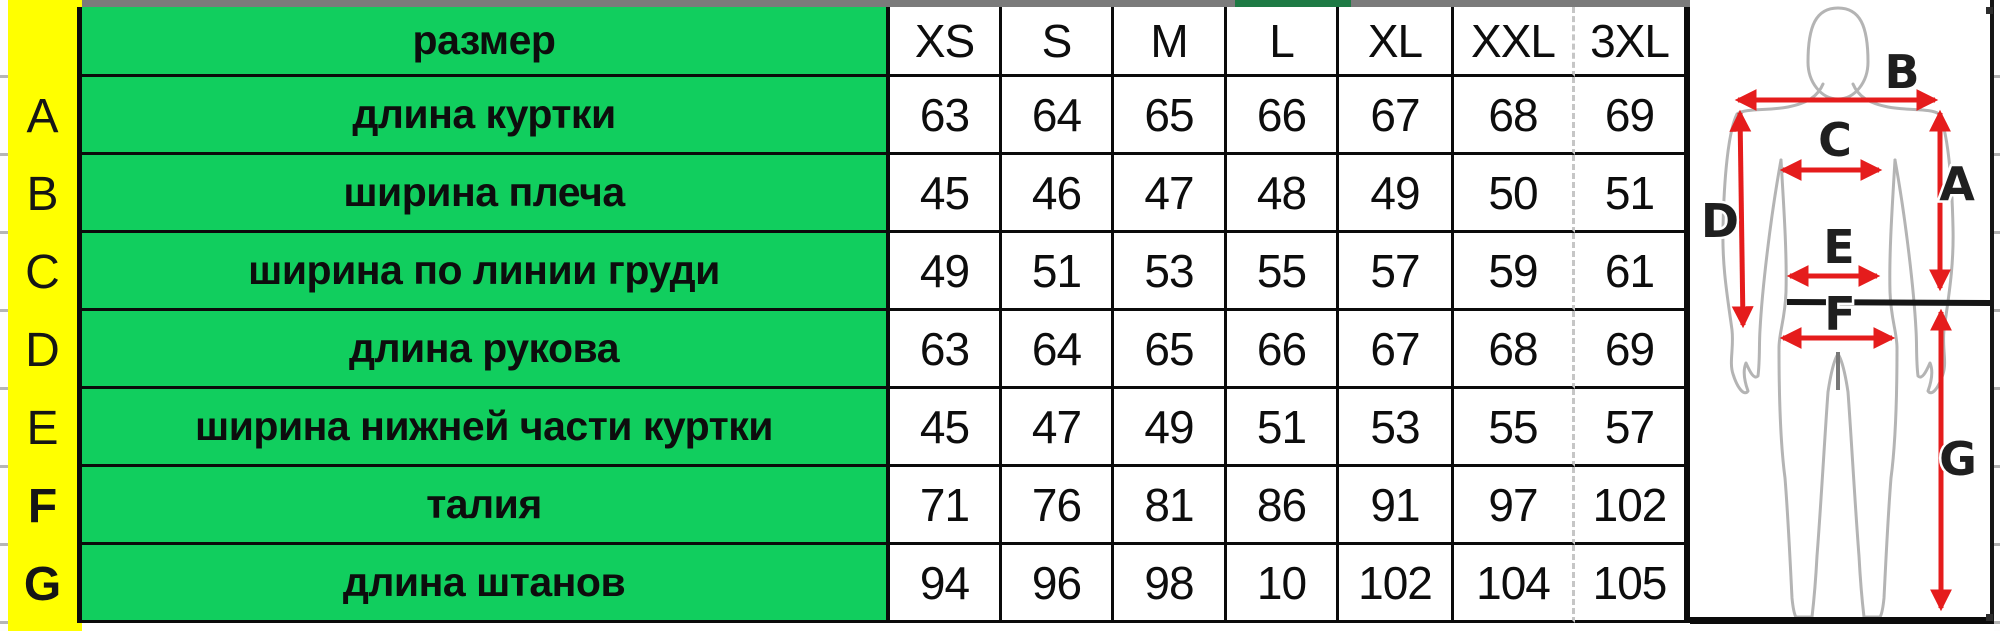 The height and width of the screenshot is (631, 2000). I want to click on value-cell: 76, so click(1058, 506).